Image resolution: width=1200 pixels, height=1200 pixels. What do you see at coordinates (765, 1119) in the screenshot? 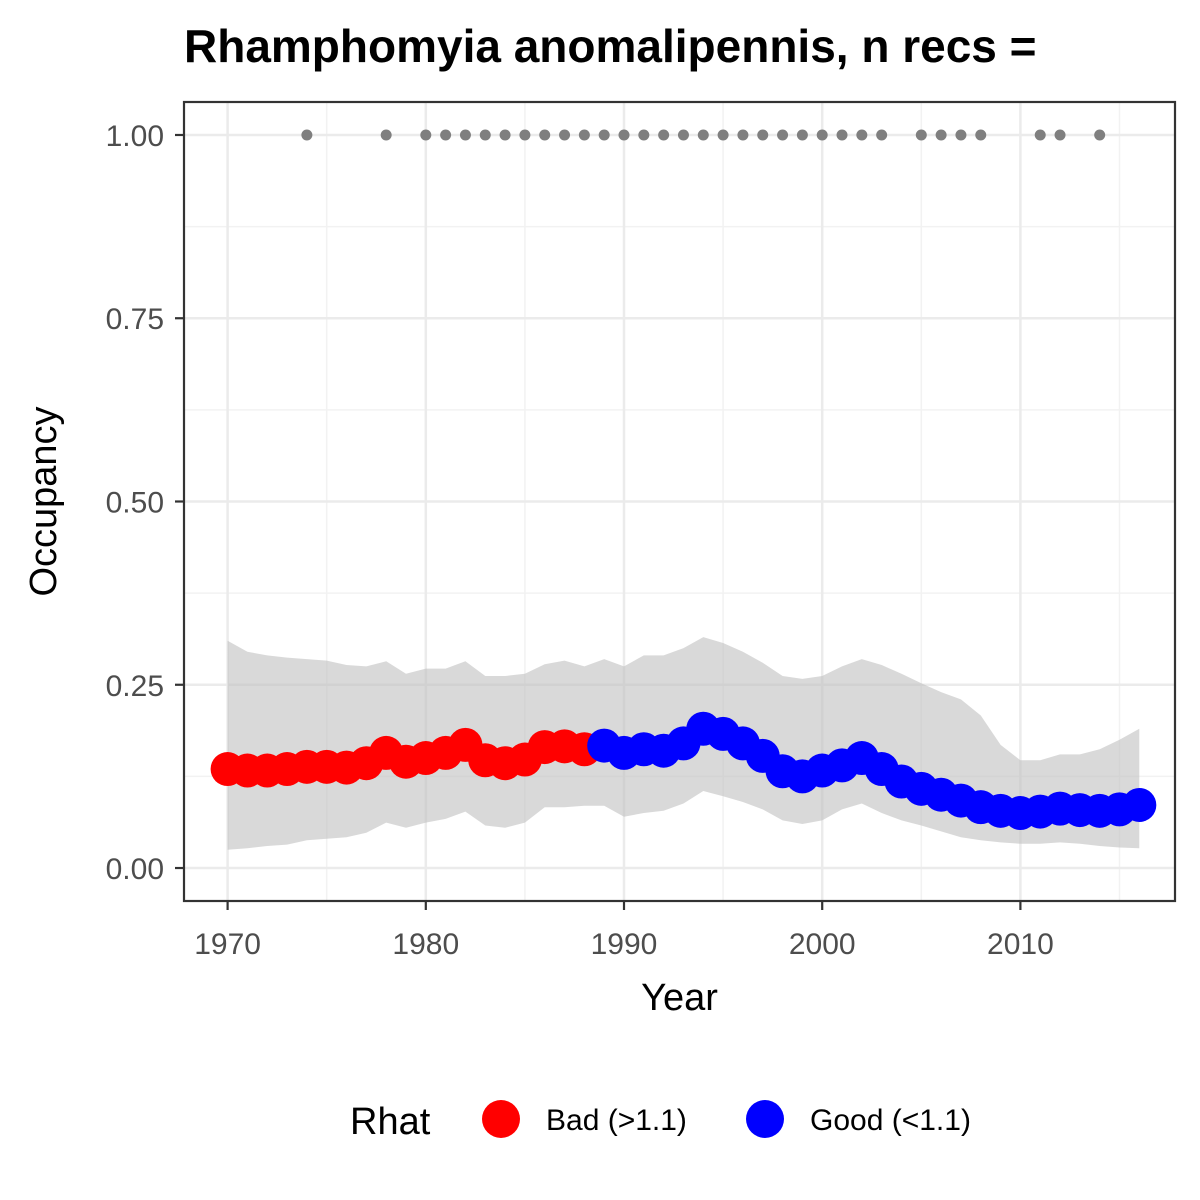
I see `legend-key-good` at bounding box center [765, 1119].